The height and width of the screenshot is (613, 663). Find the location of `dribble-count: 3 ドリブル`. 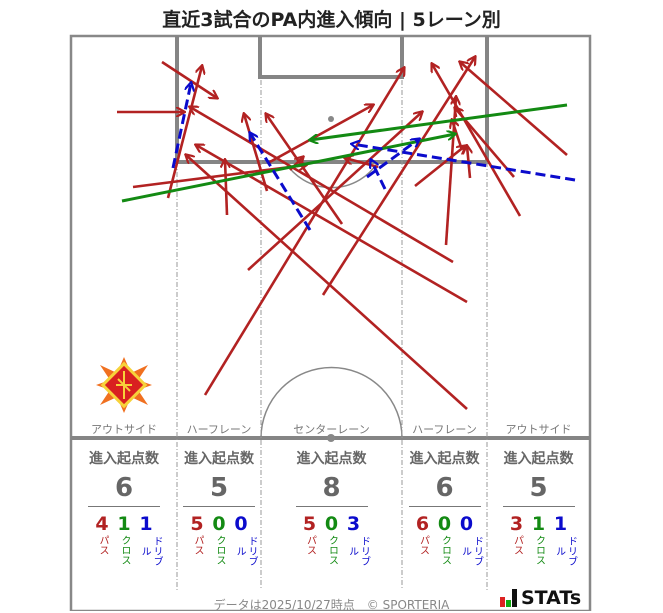

dribble-count: 3 ドリブル is located at coordinates (358, 539).